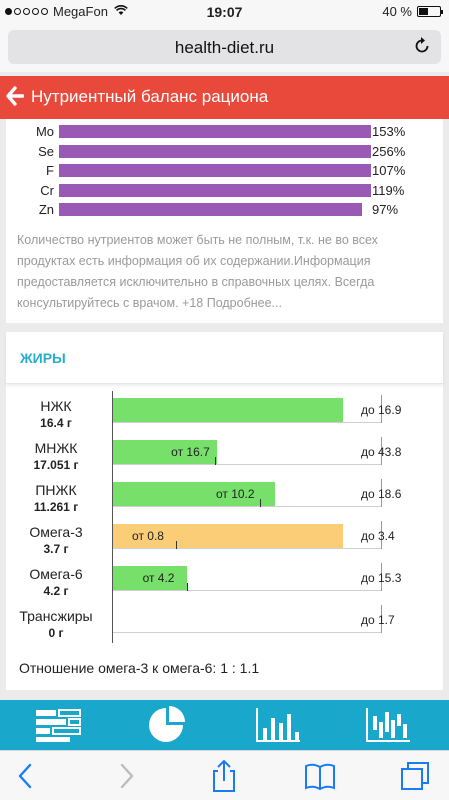  Describe the element at coordinates (224, 626) in the screenshot. I see `fat-row: Трансжиры 0 г до 1.7` at that location.